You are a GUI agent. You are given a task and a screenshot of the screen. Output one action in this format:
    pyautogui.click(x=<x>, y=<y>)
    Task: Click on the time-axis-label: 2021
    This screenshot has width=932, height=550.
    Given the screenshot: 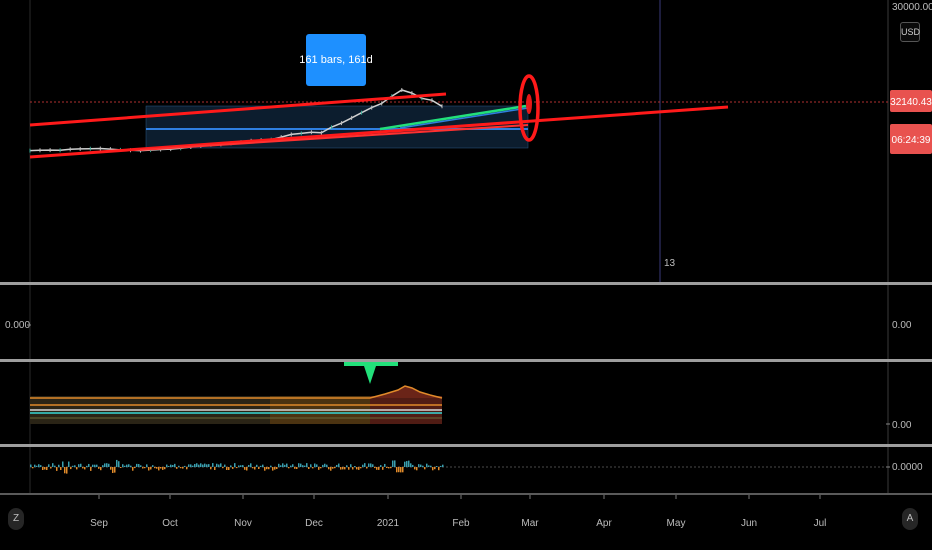 What is the action you would take?
    pyautogui.click(x=388, y=523)
    